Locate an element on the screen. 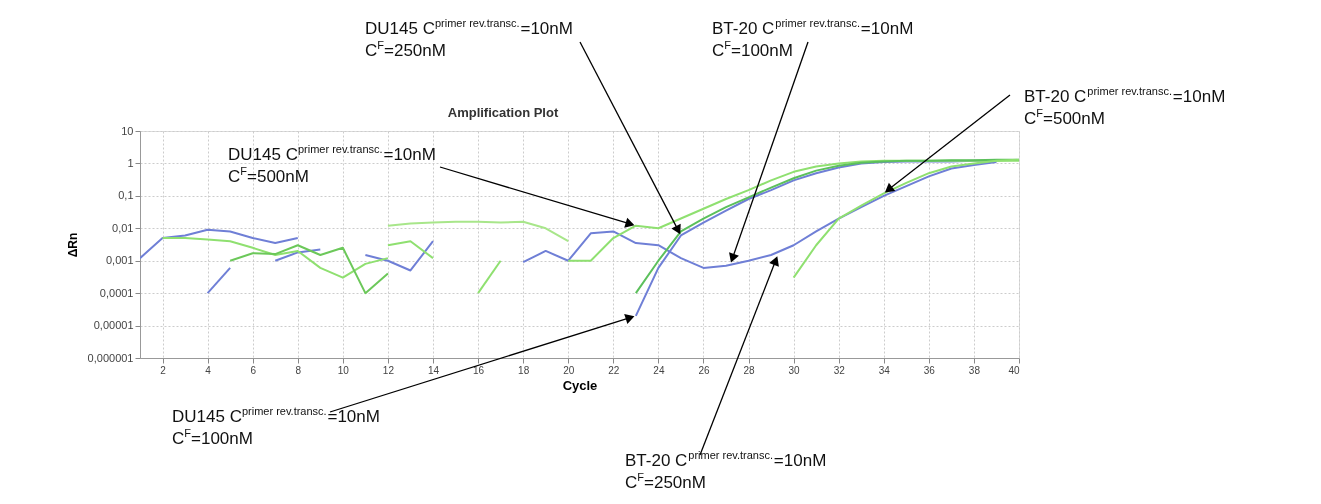 Image resolution: width=1321 pixels, height=504 pixels. y-axis-title: ΔRn is located at coordinates (72, 245).